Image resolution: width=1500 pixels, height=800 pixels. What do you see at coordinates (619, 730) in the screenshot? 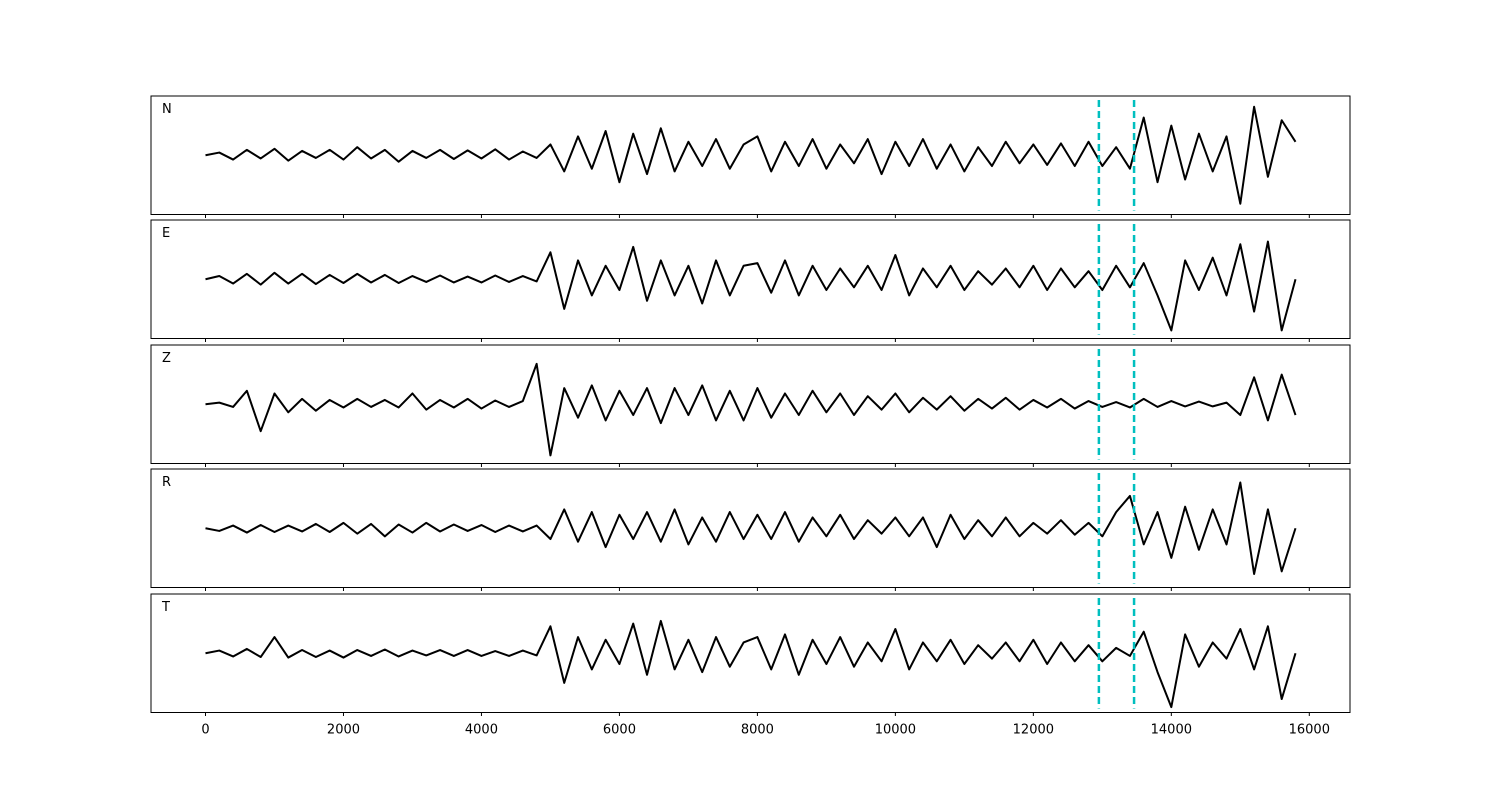
I see `x-tick-label: 6000` at bounding box center [619, 730].